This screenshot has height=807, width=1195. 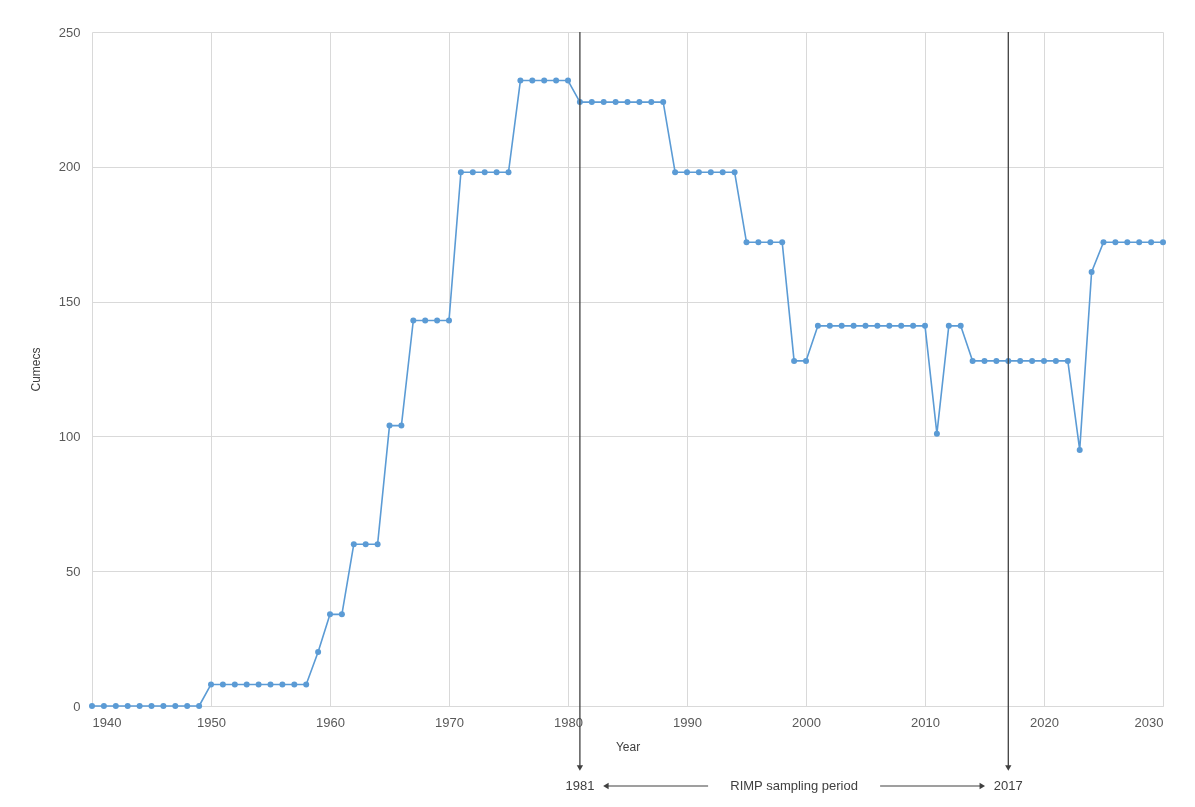 I want to click on x-tick-label: 2010, so click(x=925, y=722).